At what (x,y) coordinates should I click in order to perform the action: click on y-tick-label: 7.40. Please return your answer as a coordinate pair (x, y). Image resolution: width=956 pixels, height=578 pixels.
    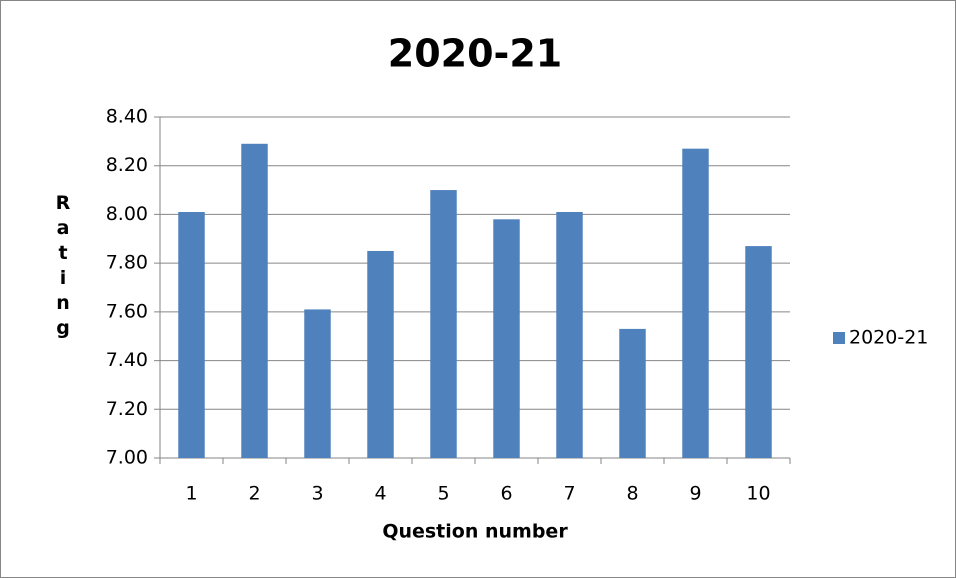
    Looking at the image, I should click on (127, 360).